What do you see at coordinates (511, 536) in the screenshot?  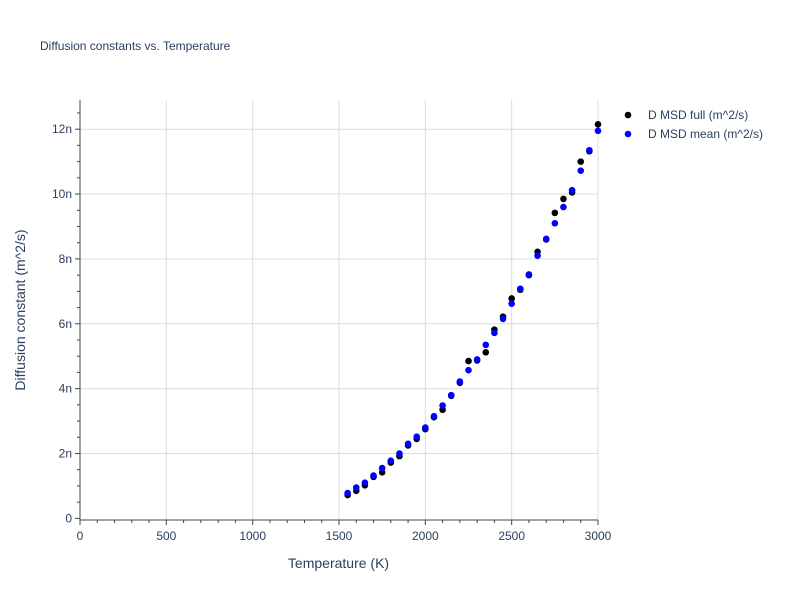 I see `x-tick-label: 2500` at bounding box center [511, 536].